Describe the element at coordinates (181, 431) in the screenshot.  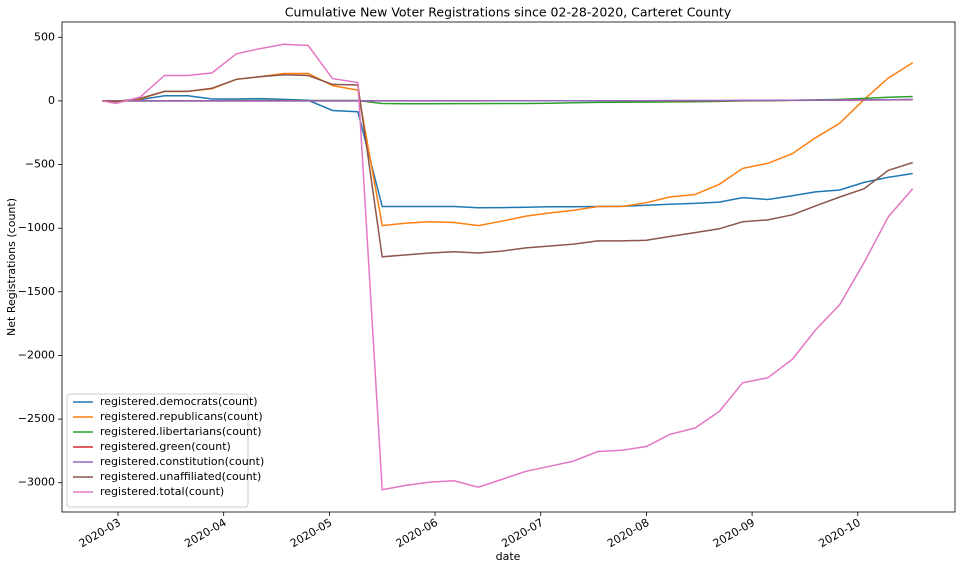
I see `legend-label: registered.libertarians(count)` at that location.